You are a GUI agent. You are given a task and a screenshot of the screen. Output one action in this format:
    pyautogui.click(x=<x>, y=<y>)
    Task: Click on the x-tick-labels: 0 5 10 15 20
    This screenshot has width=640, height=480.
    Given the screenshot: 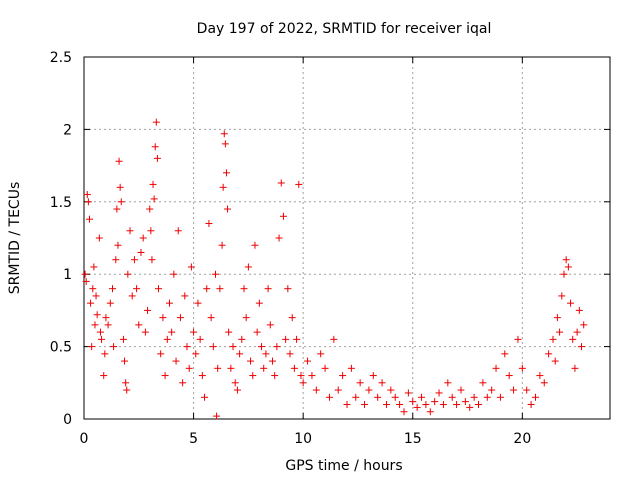 What is the action you would take?
    pyautogui.click(x=306, y=439)
    